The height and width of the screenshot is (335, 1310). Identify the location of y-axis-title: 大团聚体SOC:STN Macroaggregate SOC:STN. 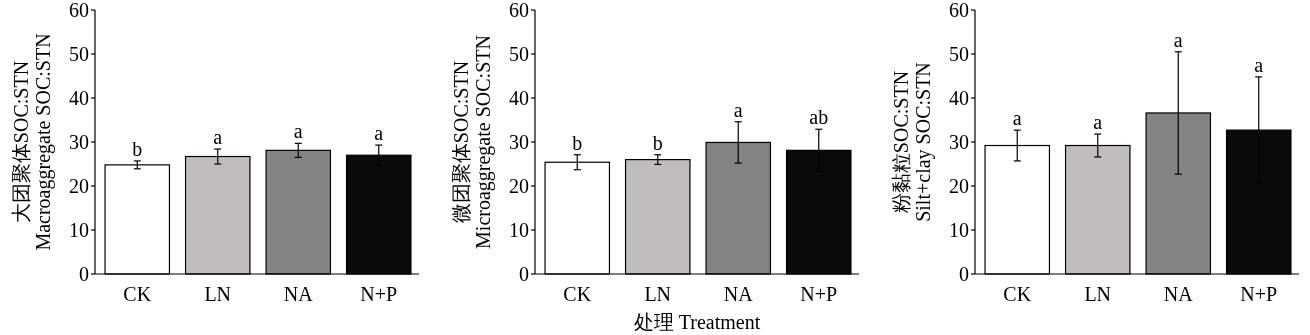
(32, 142).